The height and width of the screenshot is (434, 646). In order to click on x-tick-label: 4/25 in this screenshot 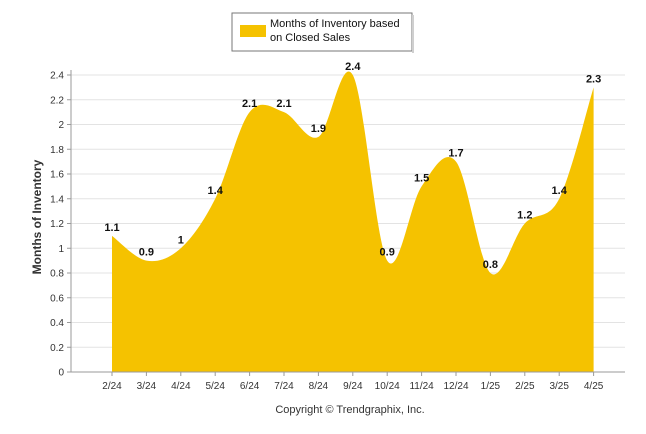, I will do `click(594, 386)`.